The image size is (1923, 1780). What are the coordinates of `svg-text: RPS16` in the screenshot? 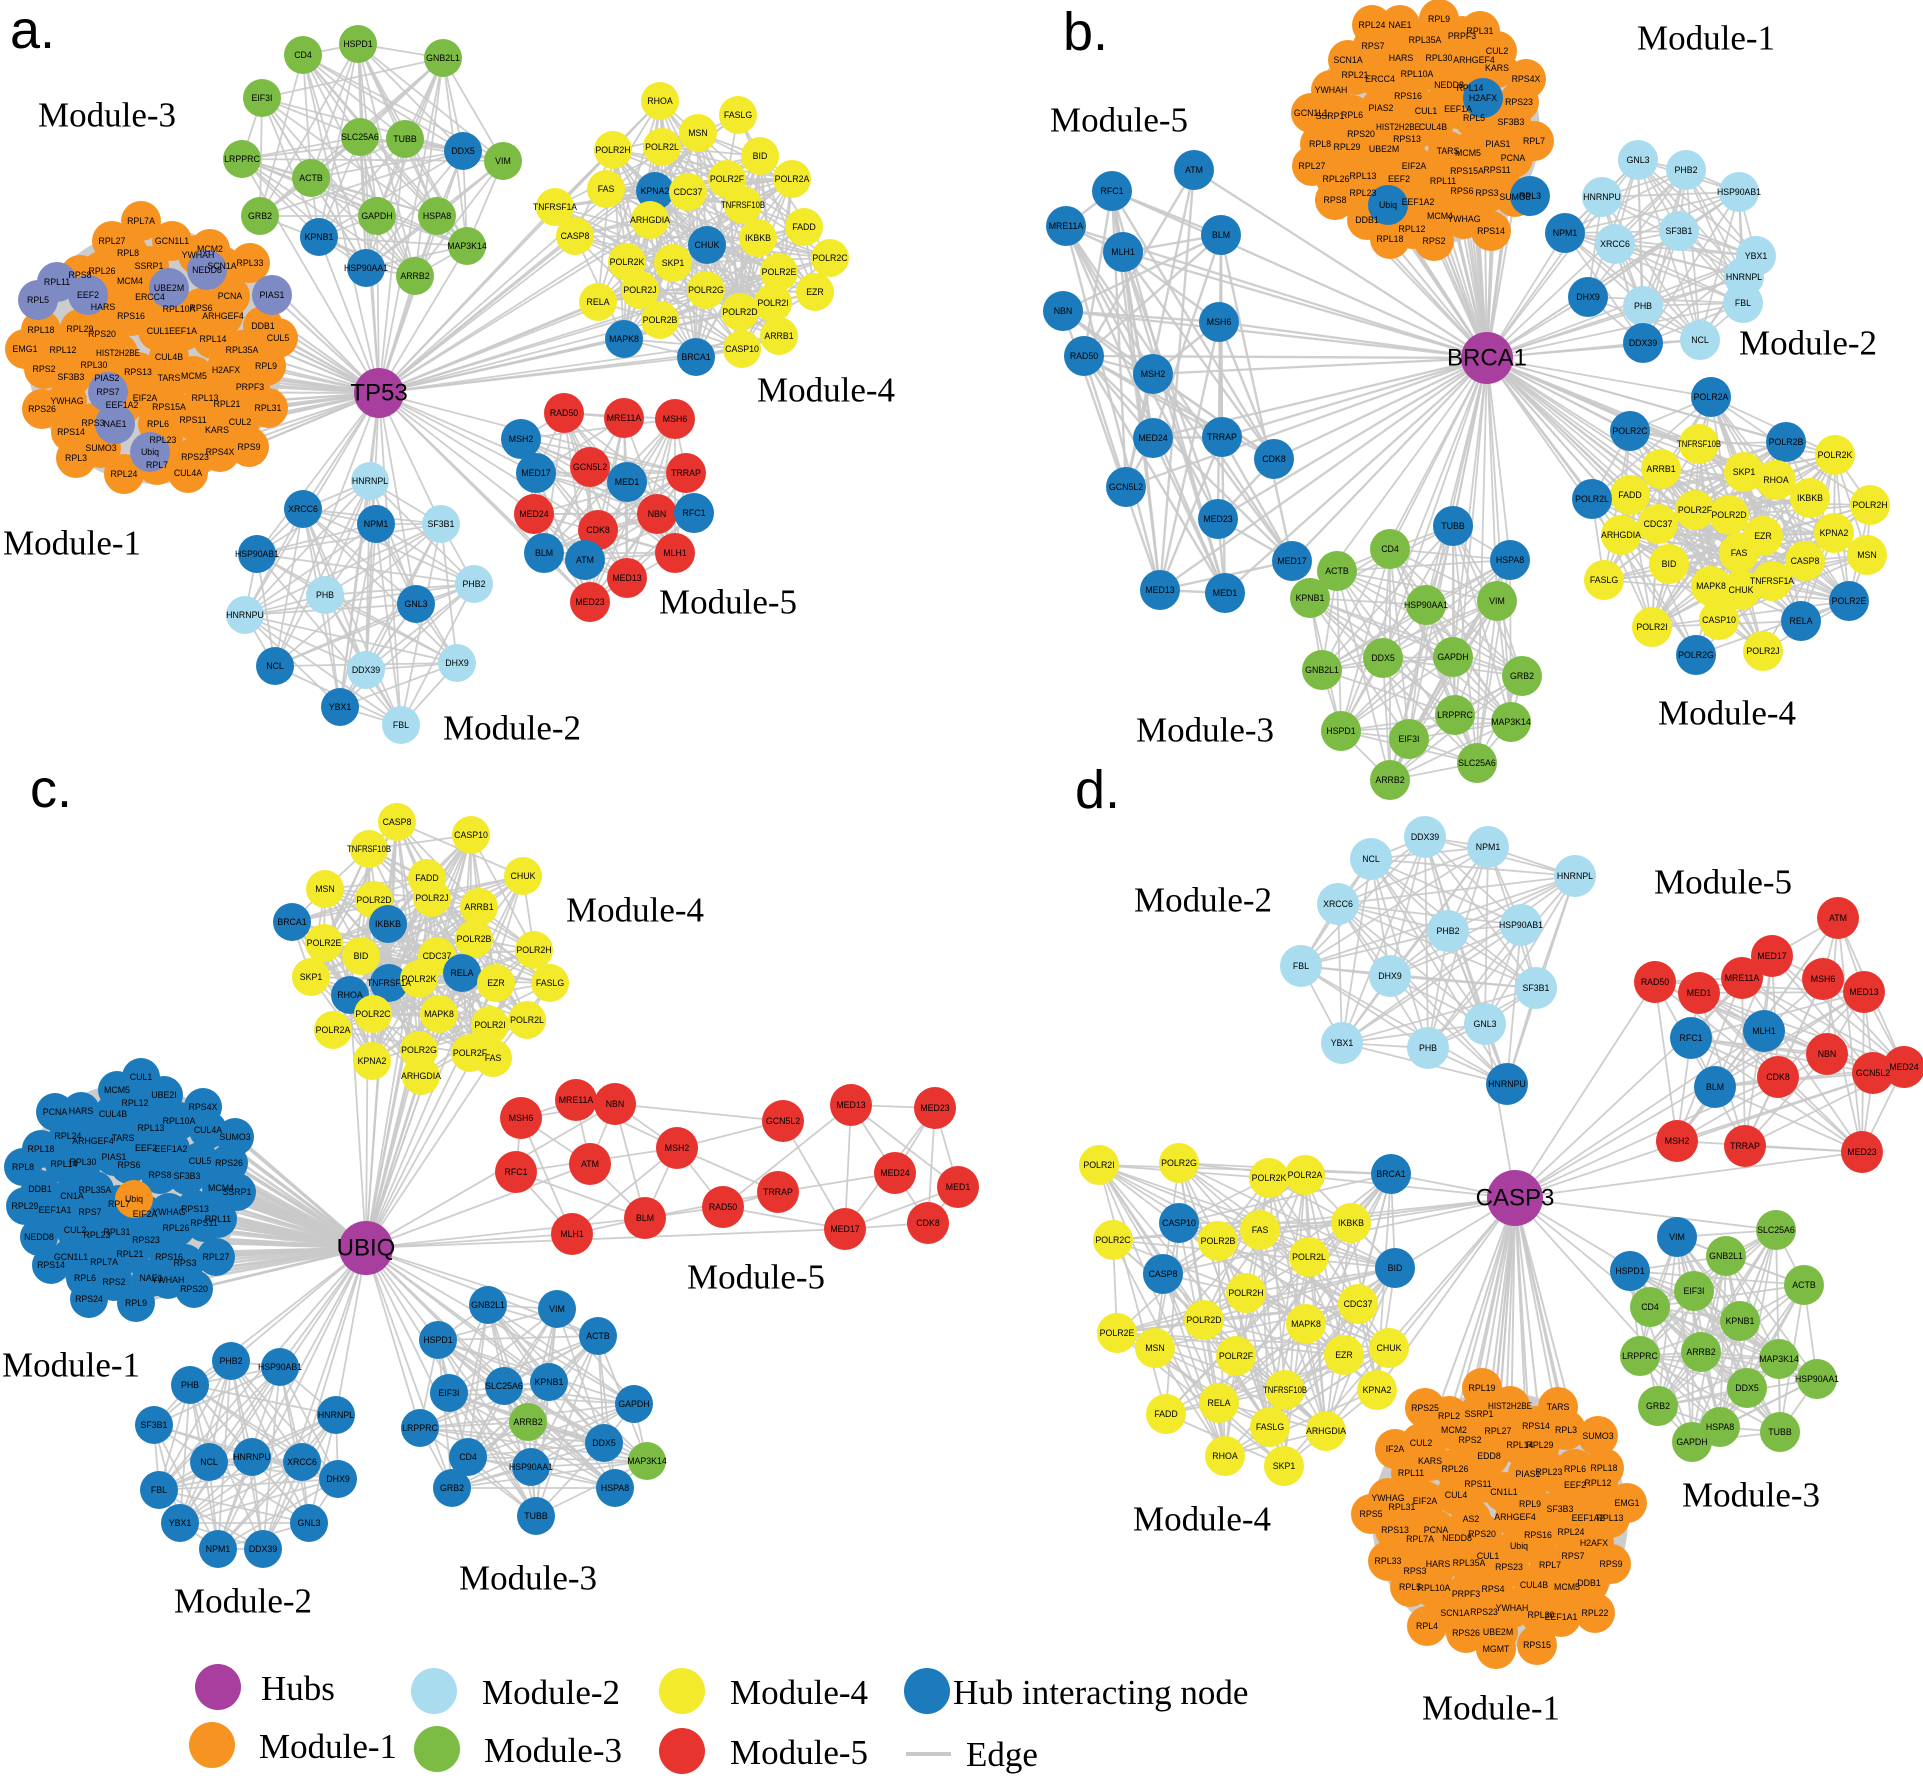 It's located at (1408, 96).